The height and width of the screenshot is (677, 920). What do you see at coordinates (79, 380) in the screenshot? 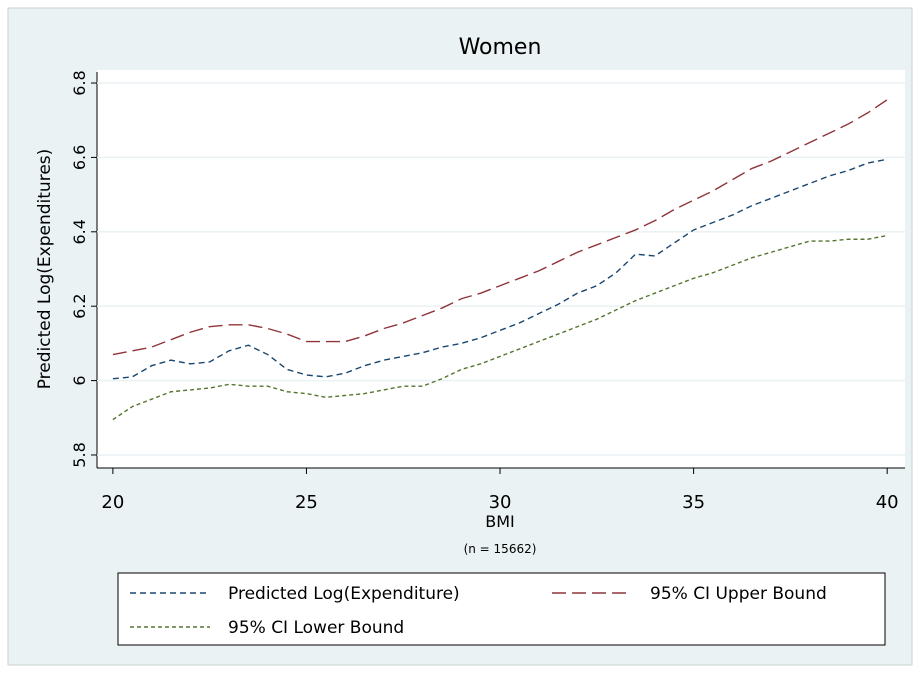
I see `y-tick-label: 6` at bounding box center [79, 380].